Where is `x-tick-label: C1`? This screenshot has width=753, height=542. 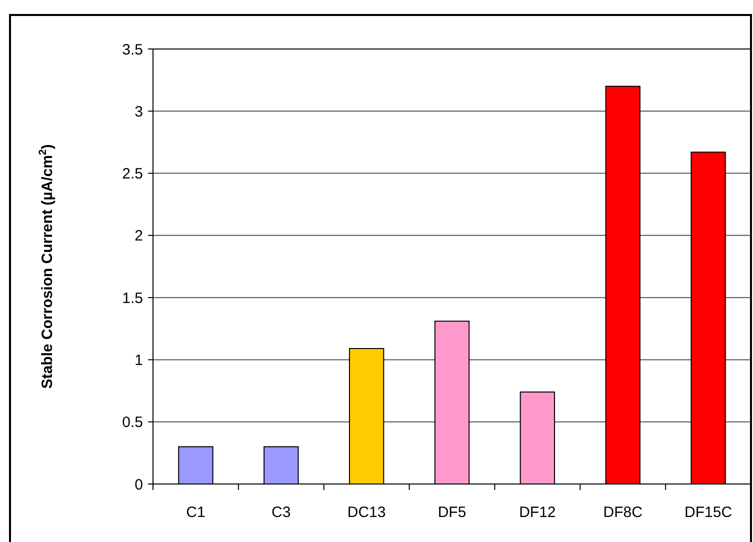
x-tick-label: C1 is located at coordinates (196, 512).